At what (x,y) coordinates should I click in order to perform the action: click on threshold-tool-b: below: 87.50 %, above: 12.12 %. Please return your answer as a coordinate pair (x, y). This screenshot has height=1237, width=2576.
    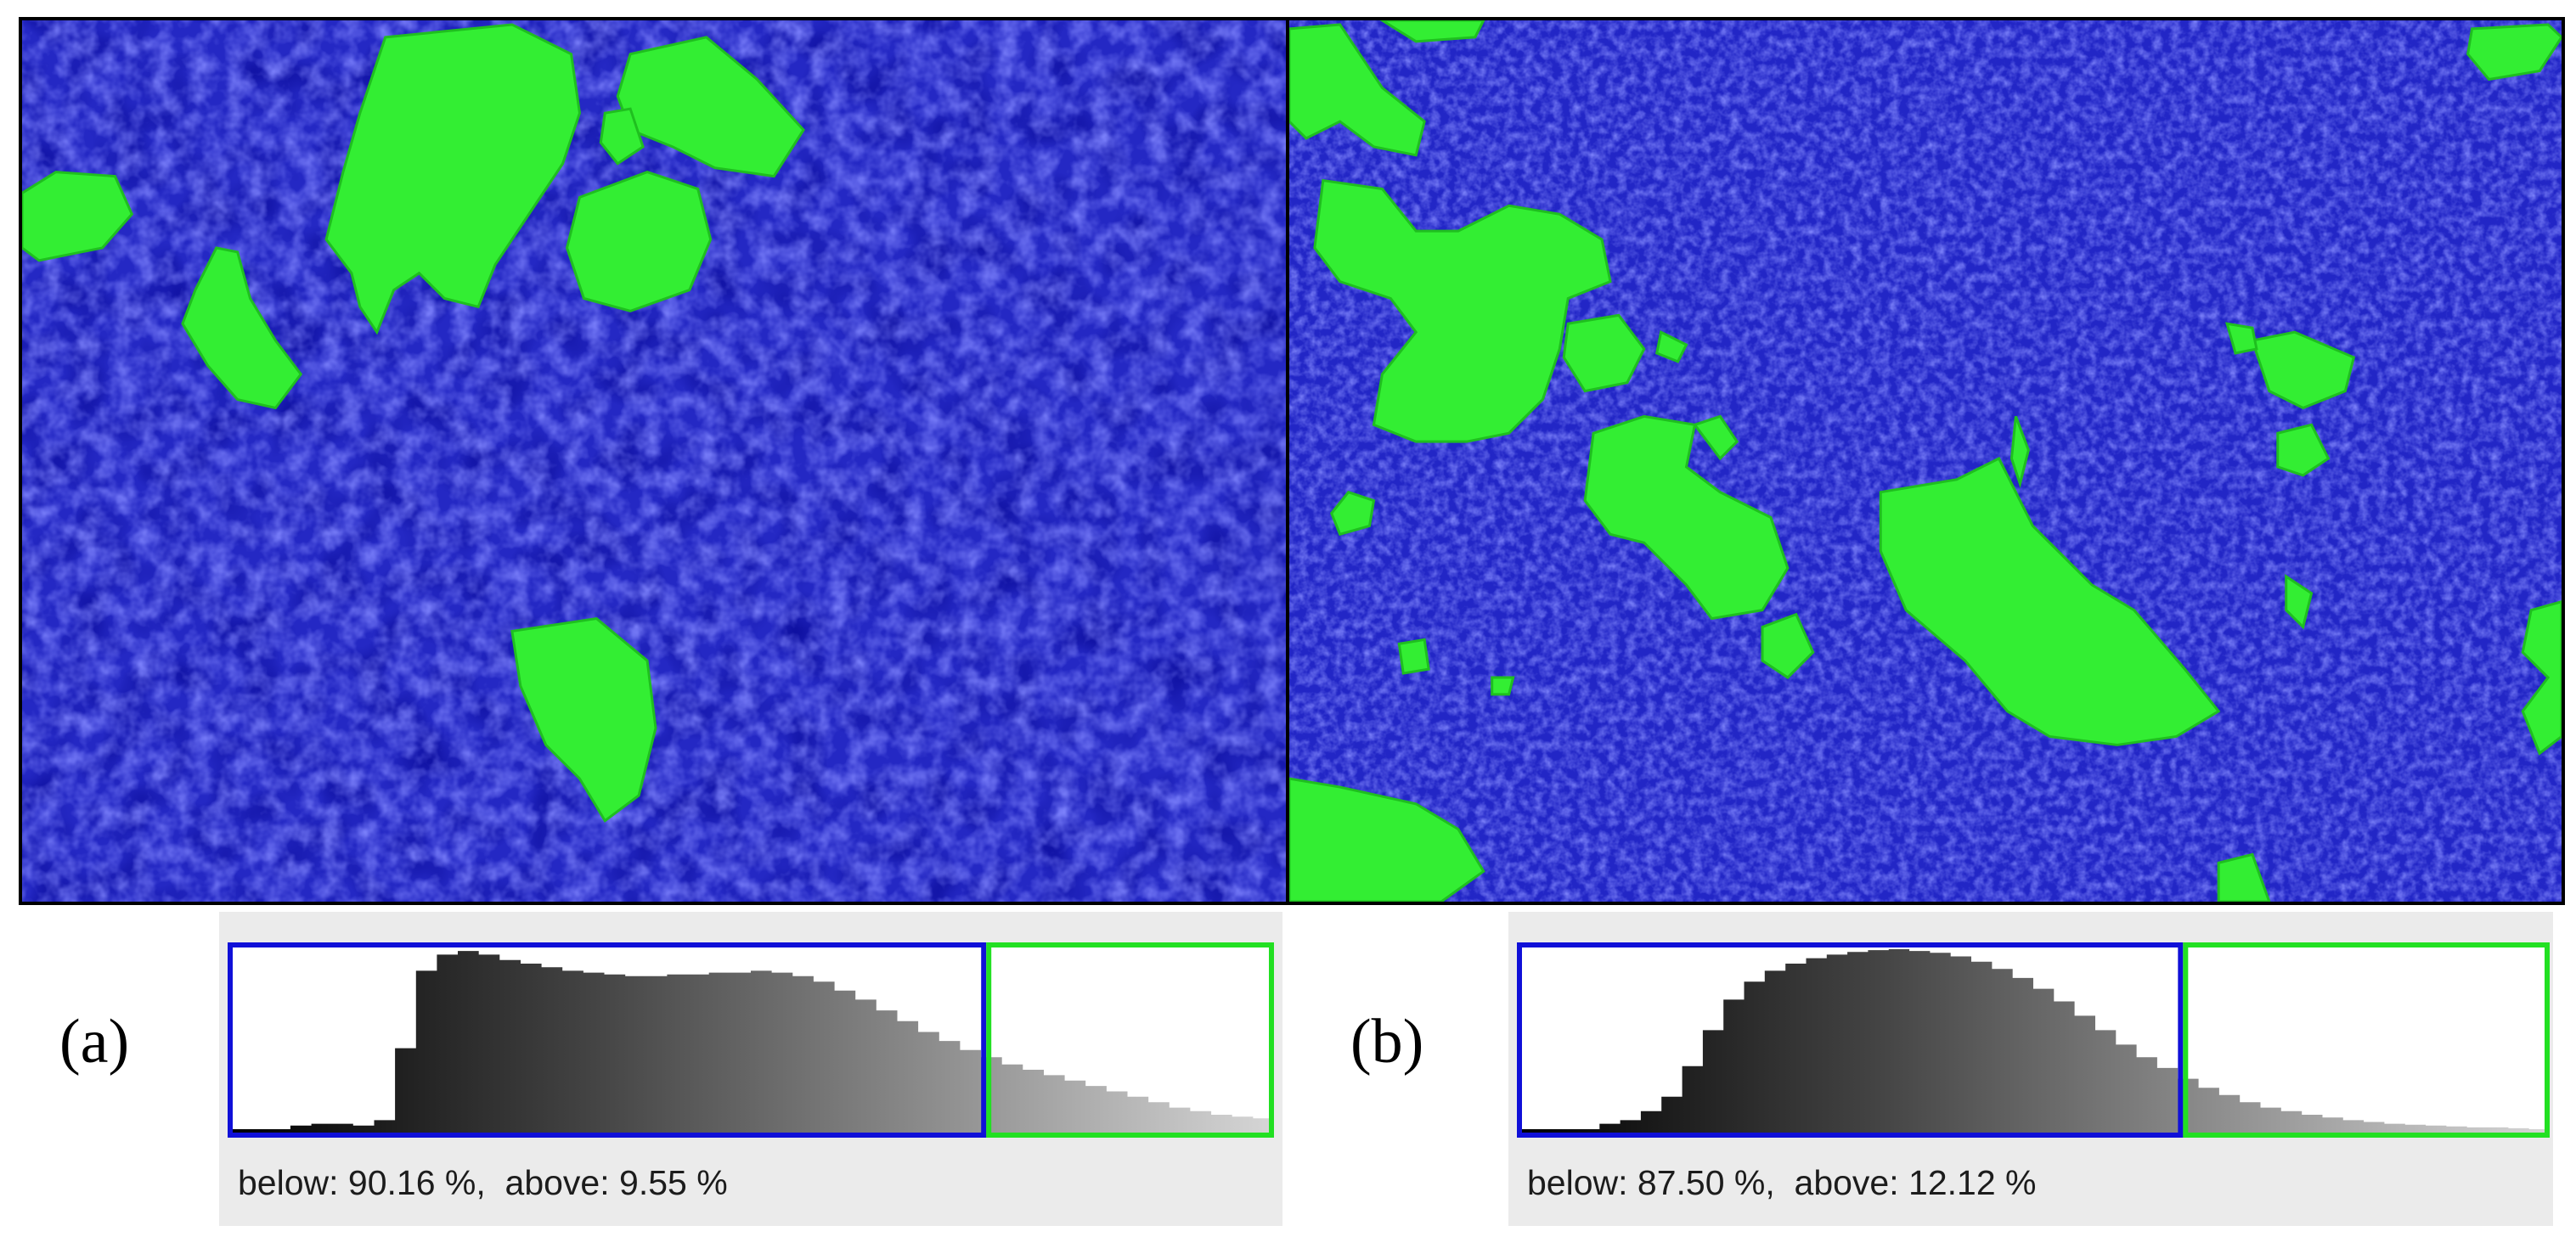
    Looking at the image, I should click on (2030, 1069).